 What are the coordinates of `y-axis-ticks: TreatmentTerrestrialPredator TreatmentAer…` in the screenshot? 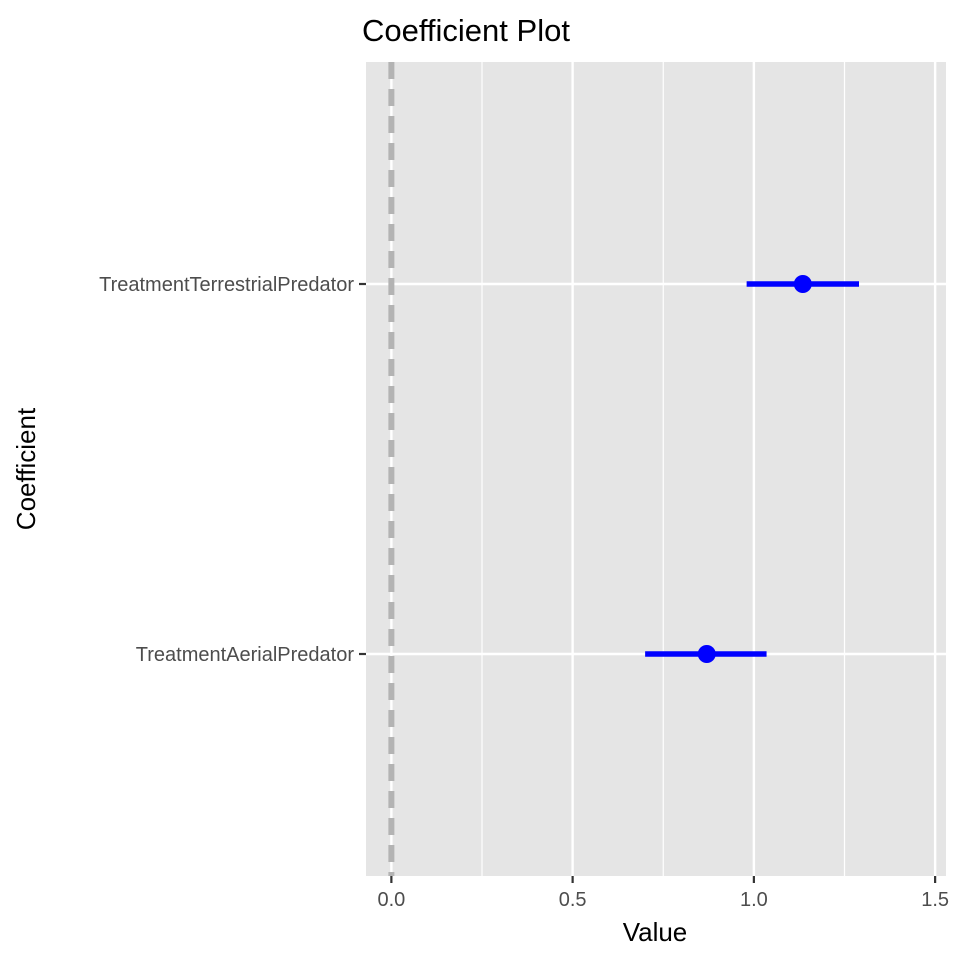 It's located at (232, 470).